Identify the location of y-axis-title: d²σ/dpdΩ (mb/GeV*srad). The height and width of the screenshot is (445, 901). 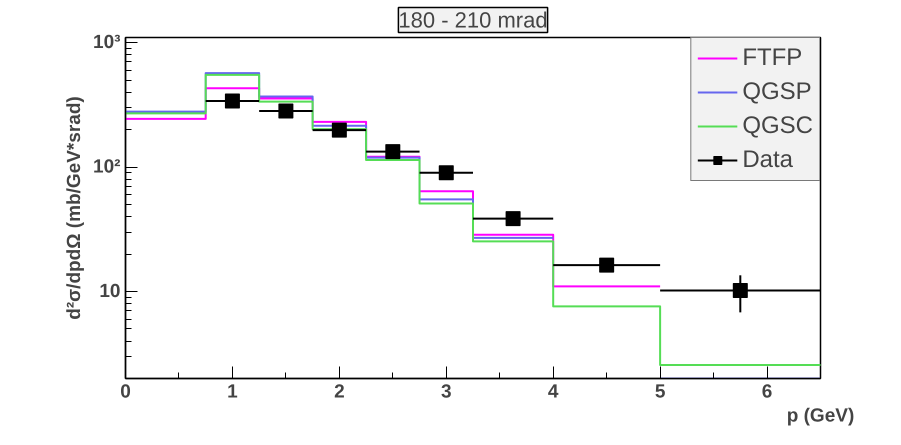
(75, 208).